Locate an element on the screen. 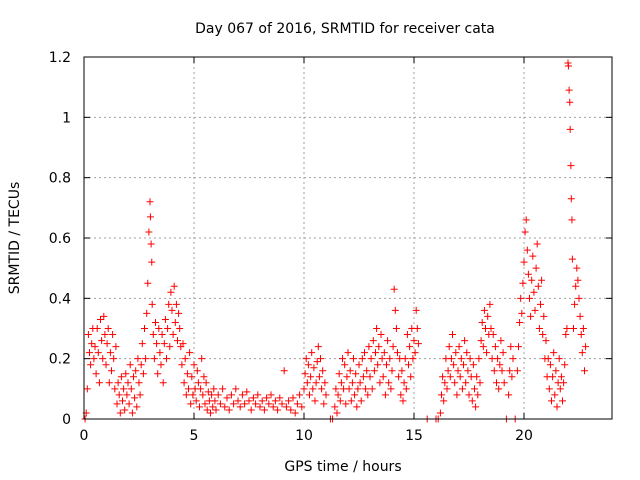 The height and width of the screenshot is (480, 640). y-axis-title: SRMTID / TECUs is located at coordinates (15, 238).